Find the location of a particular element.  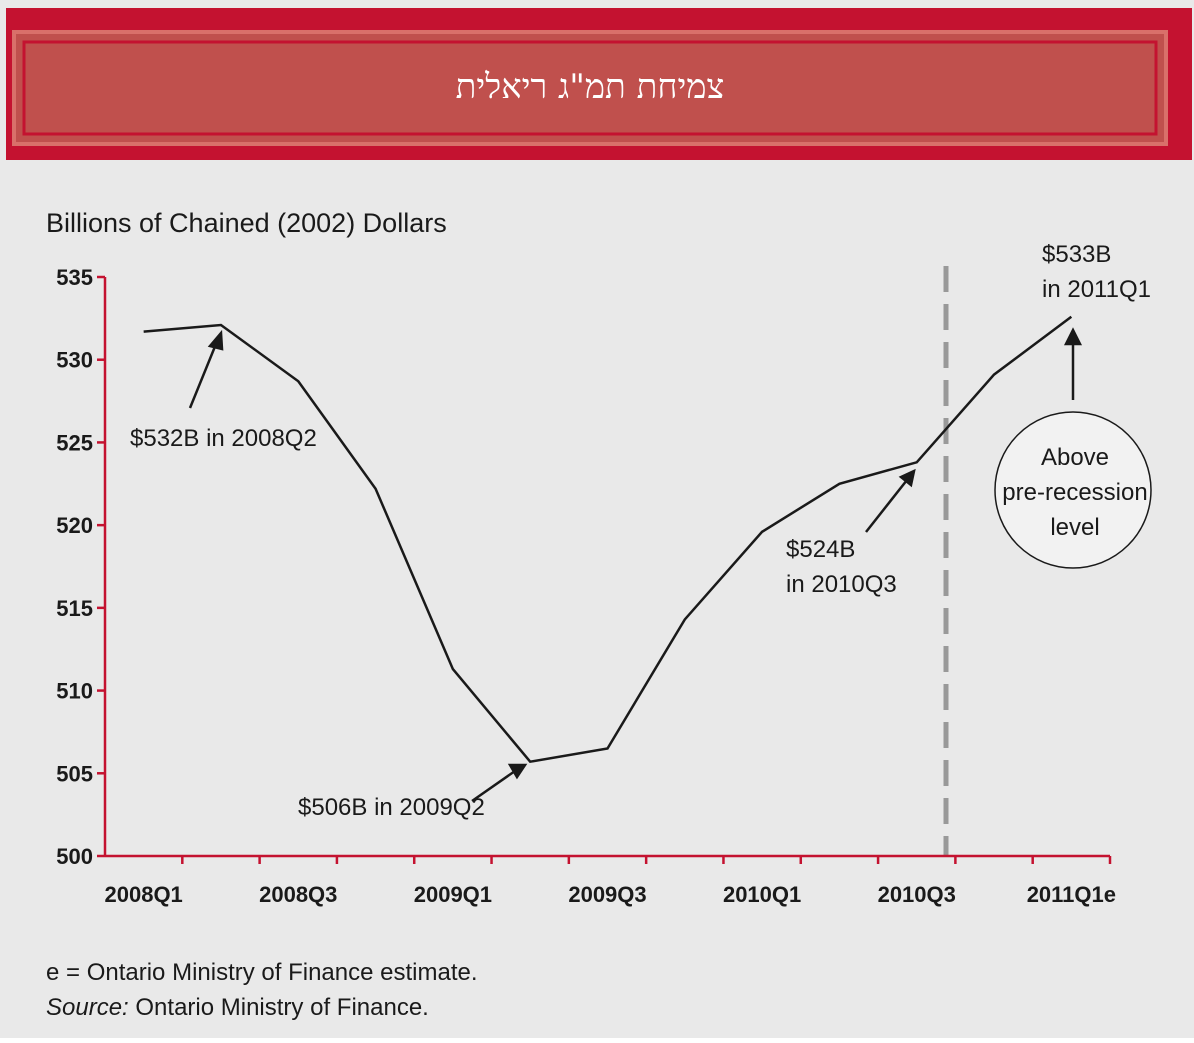

x-tick-label: 2008Q3 is located at coordinates (298, 894).